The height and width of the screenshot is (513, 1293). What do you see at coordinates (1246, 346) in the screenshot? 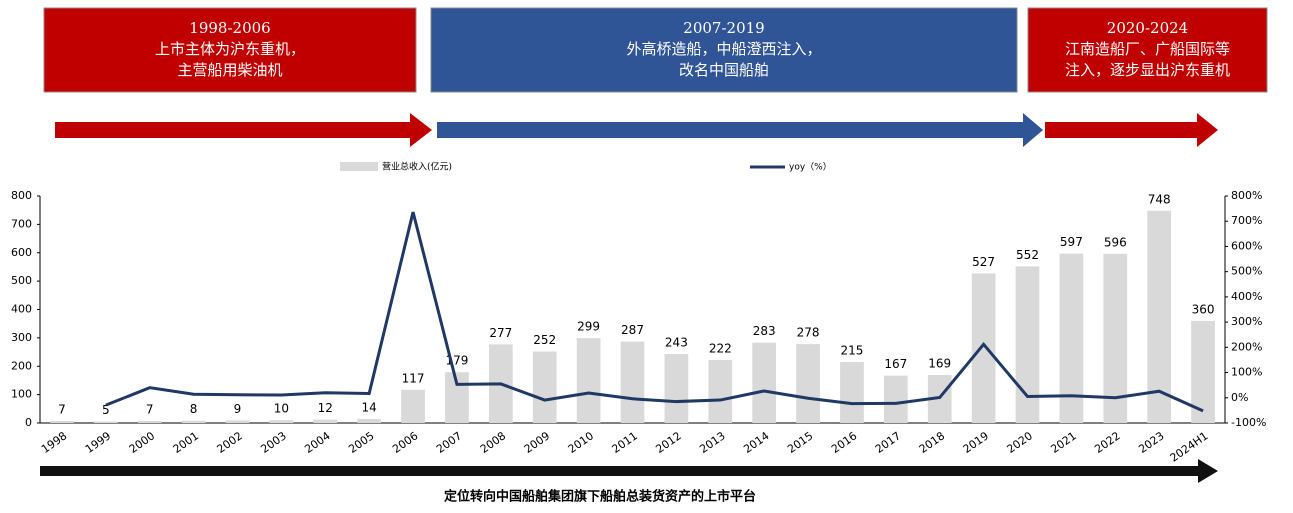
I see `y2-tick-label: 200%` at bounding box center [1246, 346].